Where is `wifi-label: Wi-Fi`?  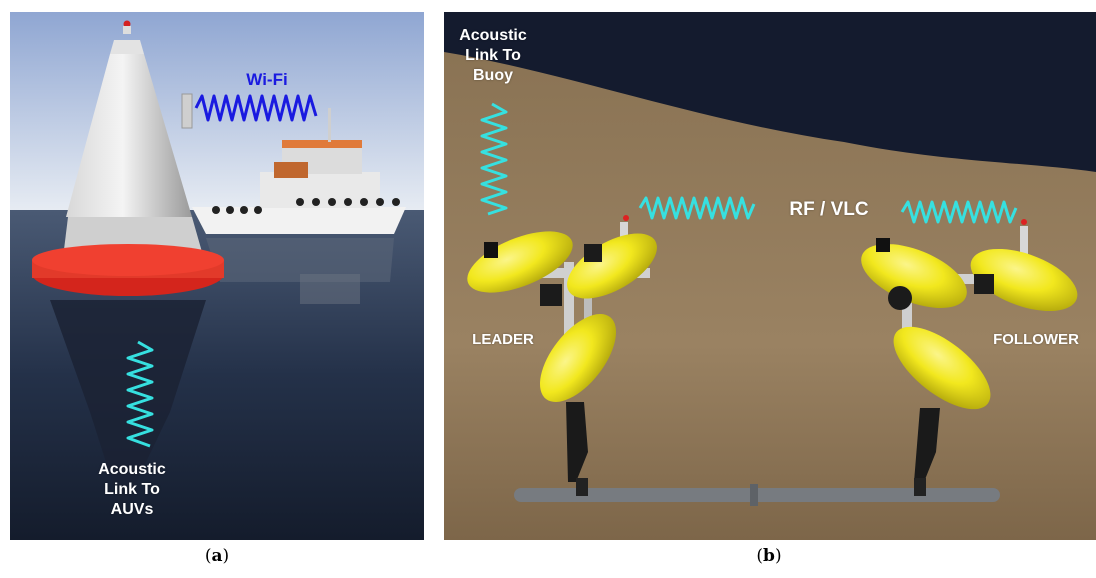 wifi-label: Wi-Fi is located at coordinates (267, 79).